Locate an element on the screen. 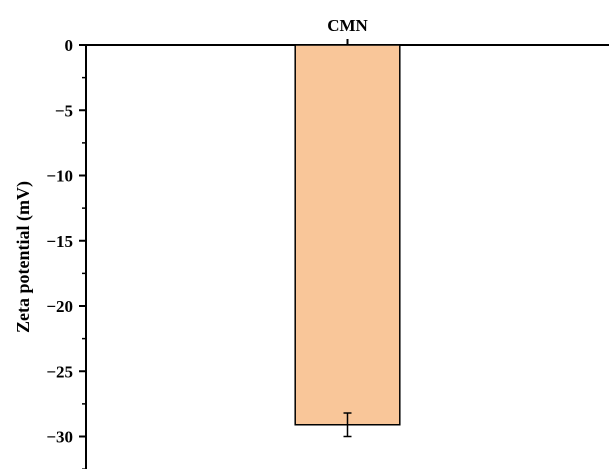 This screenshot has width=609, height=469. bar is located at coordinates (347, 235).